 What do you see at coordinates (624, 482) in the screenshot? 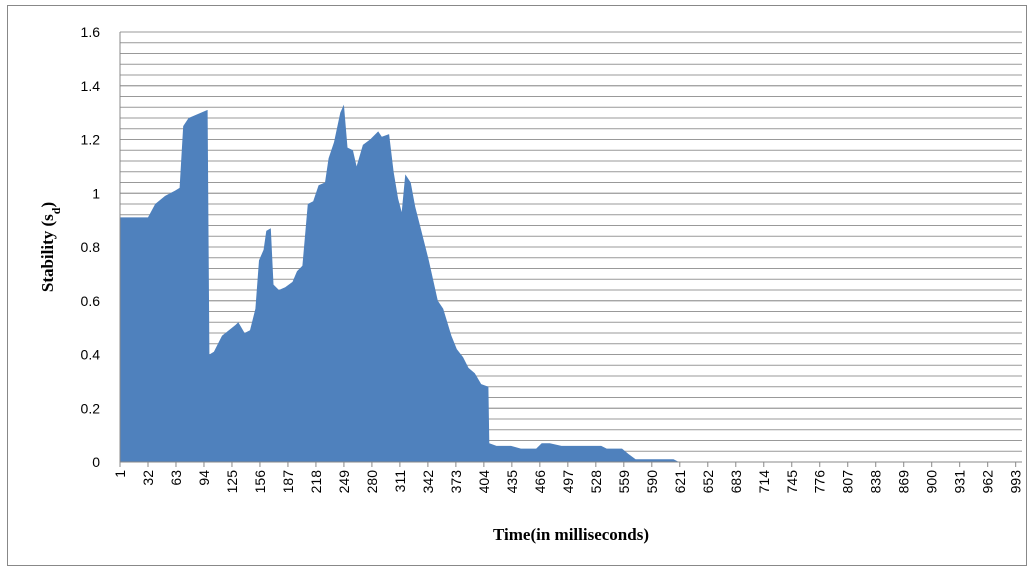
I see `x-tick-label: 559` at bounding box center [624, 482].